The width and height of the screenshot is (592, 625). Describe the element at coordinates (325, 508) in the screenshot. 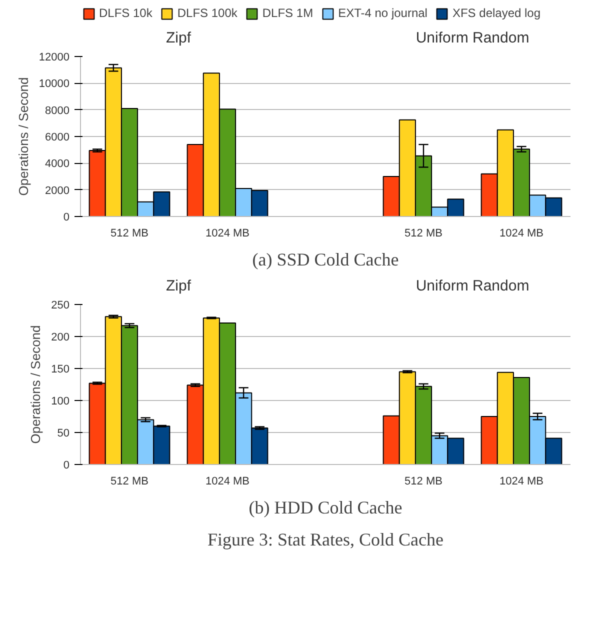

I see `text: (b) HDD Cold Cache` at that location.